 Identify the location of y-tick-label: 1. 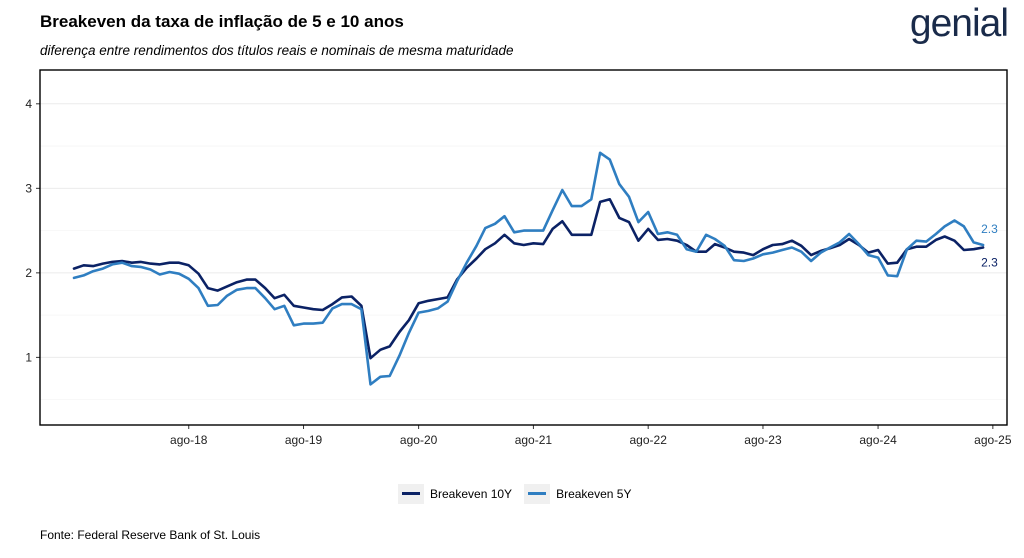
(28, 357).